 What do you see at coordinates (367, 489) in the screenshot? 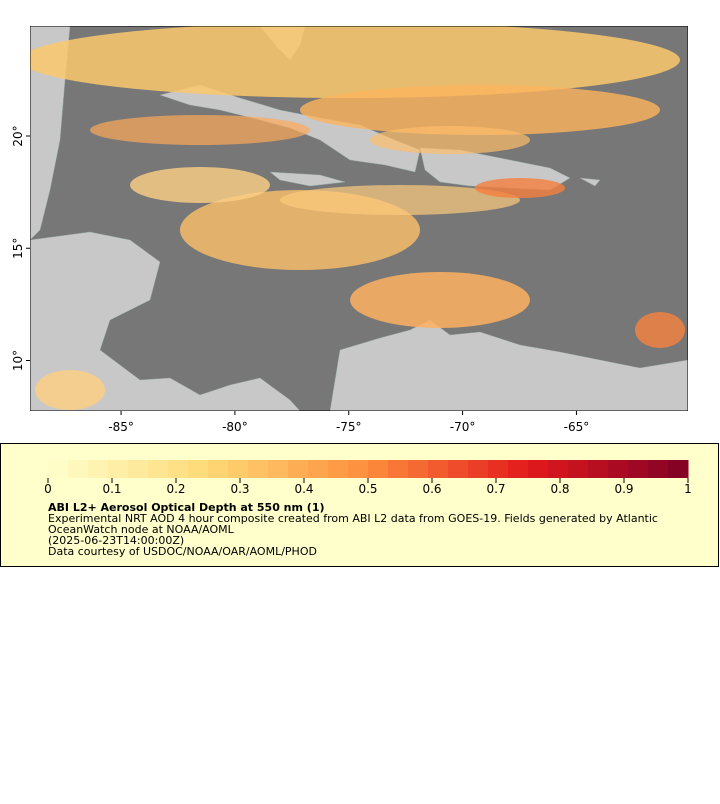
I see `colorbar-tick-label: 0.5` at bounding box center [367, 489].